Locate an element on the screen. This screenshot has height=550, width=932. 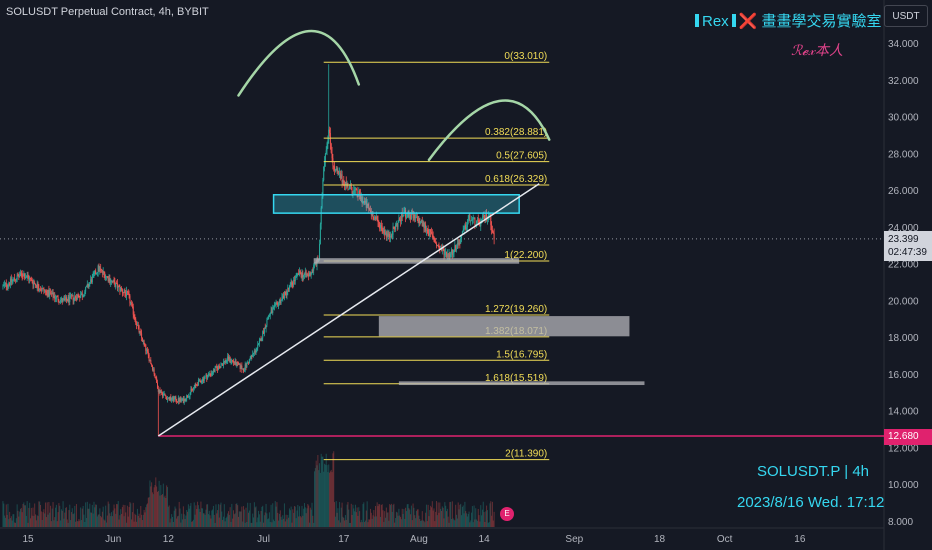
earnings-flag-icon: E is located at coordinates (507, 514).